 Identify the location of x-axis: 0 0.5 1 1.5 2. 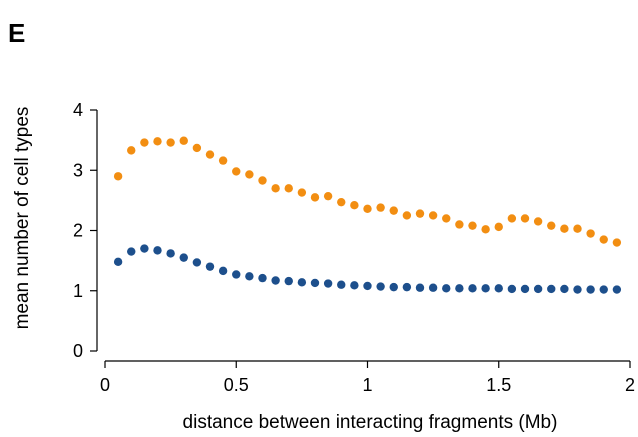
(367, 377).